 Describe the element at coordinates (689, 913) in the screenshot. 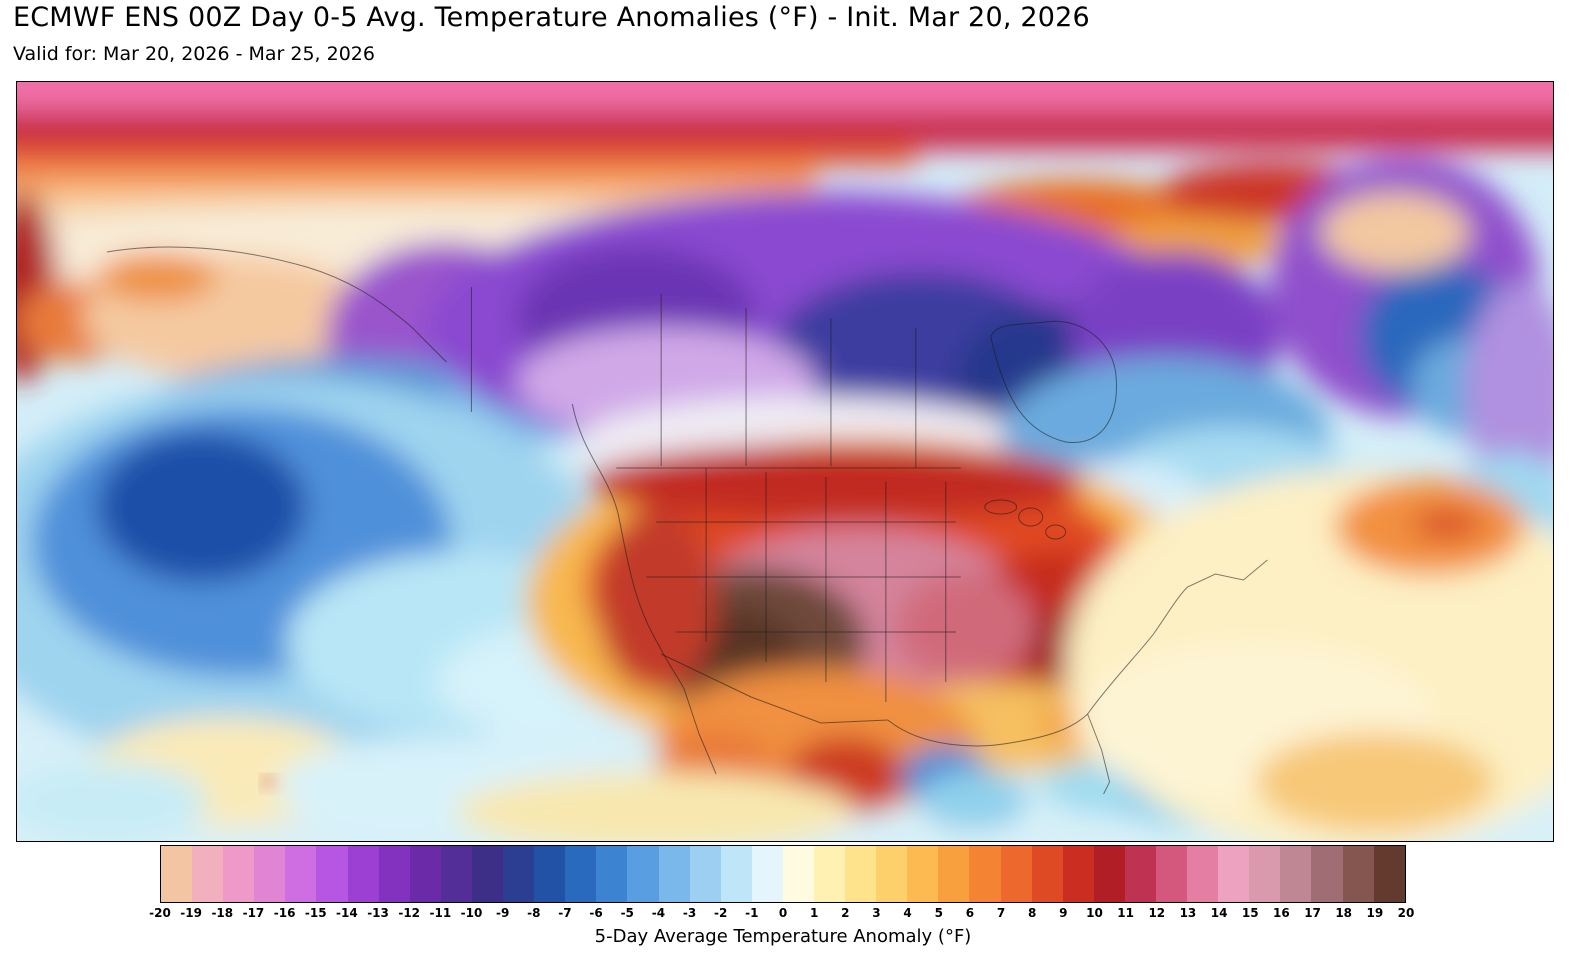

I see `colorbar-tick-label: -3` at that location.